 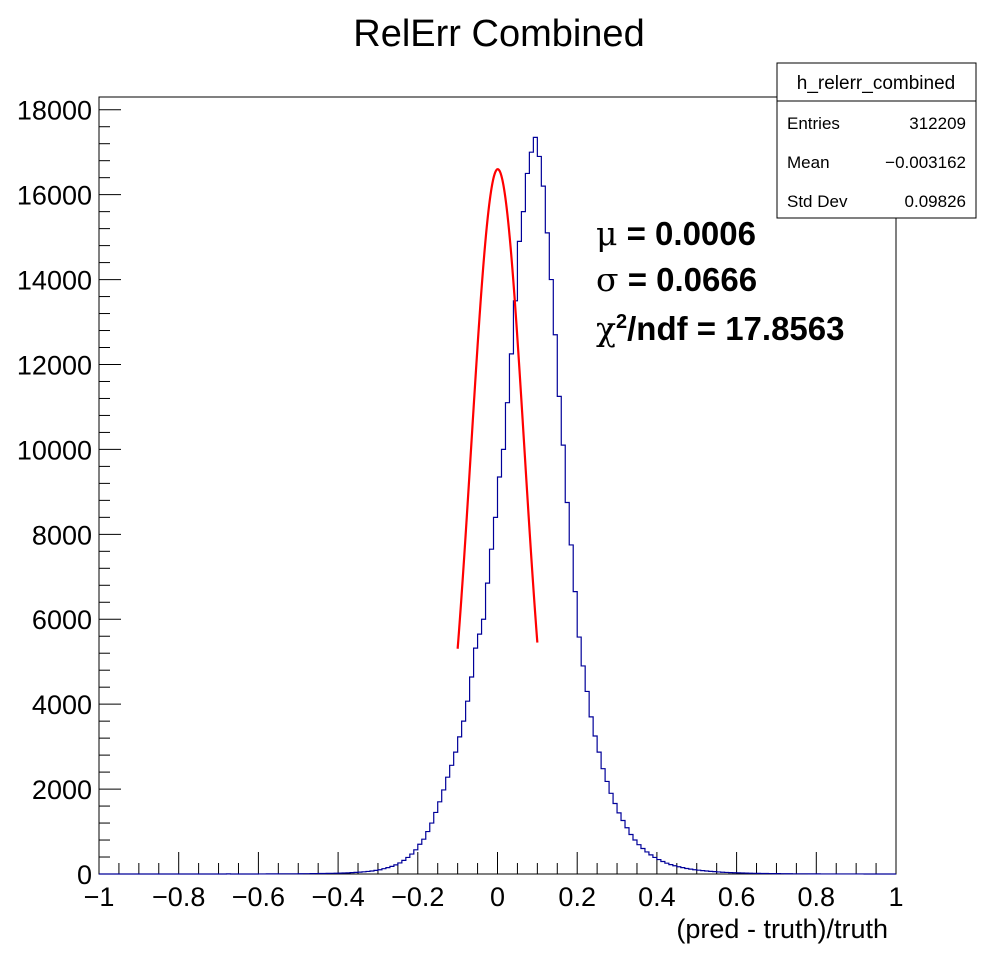 What do you see at coordinates (577, 897) in the screenshot?
I see `x-tick-label: 0.2` at bounding box center [577, 897].